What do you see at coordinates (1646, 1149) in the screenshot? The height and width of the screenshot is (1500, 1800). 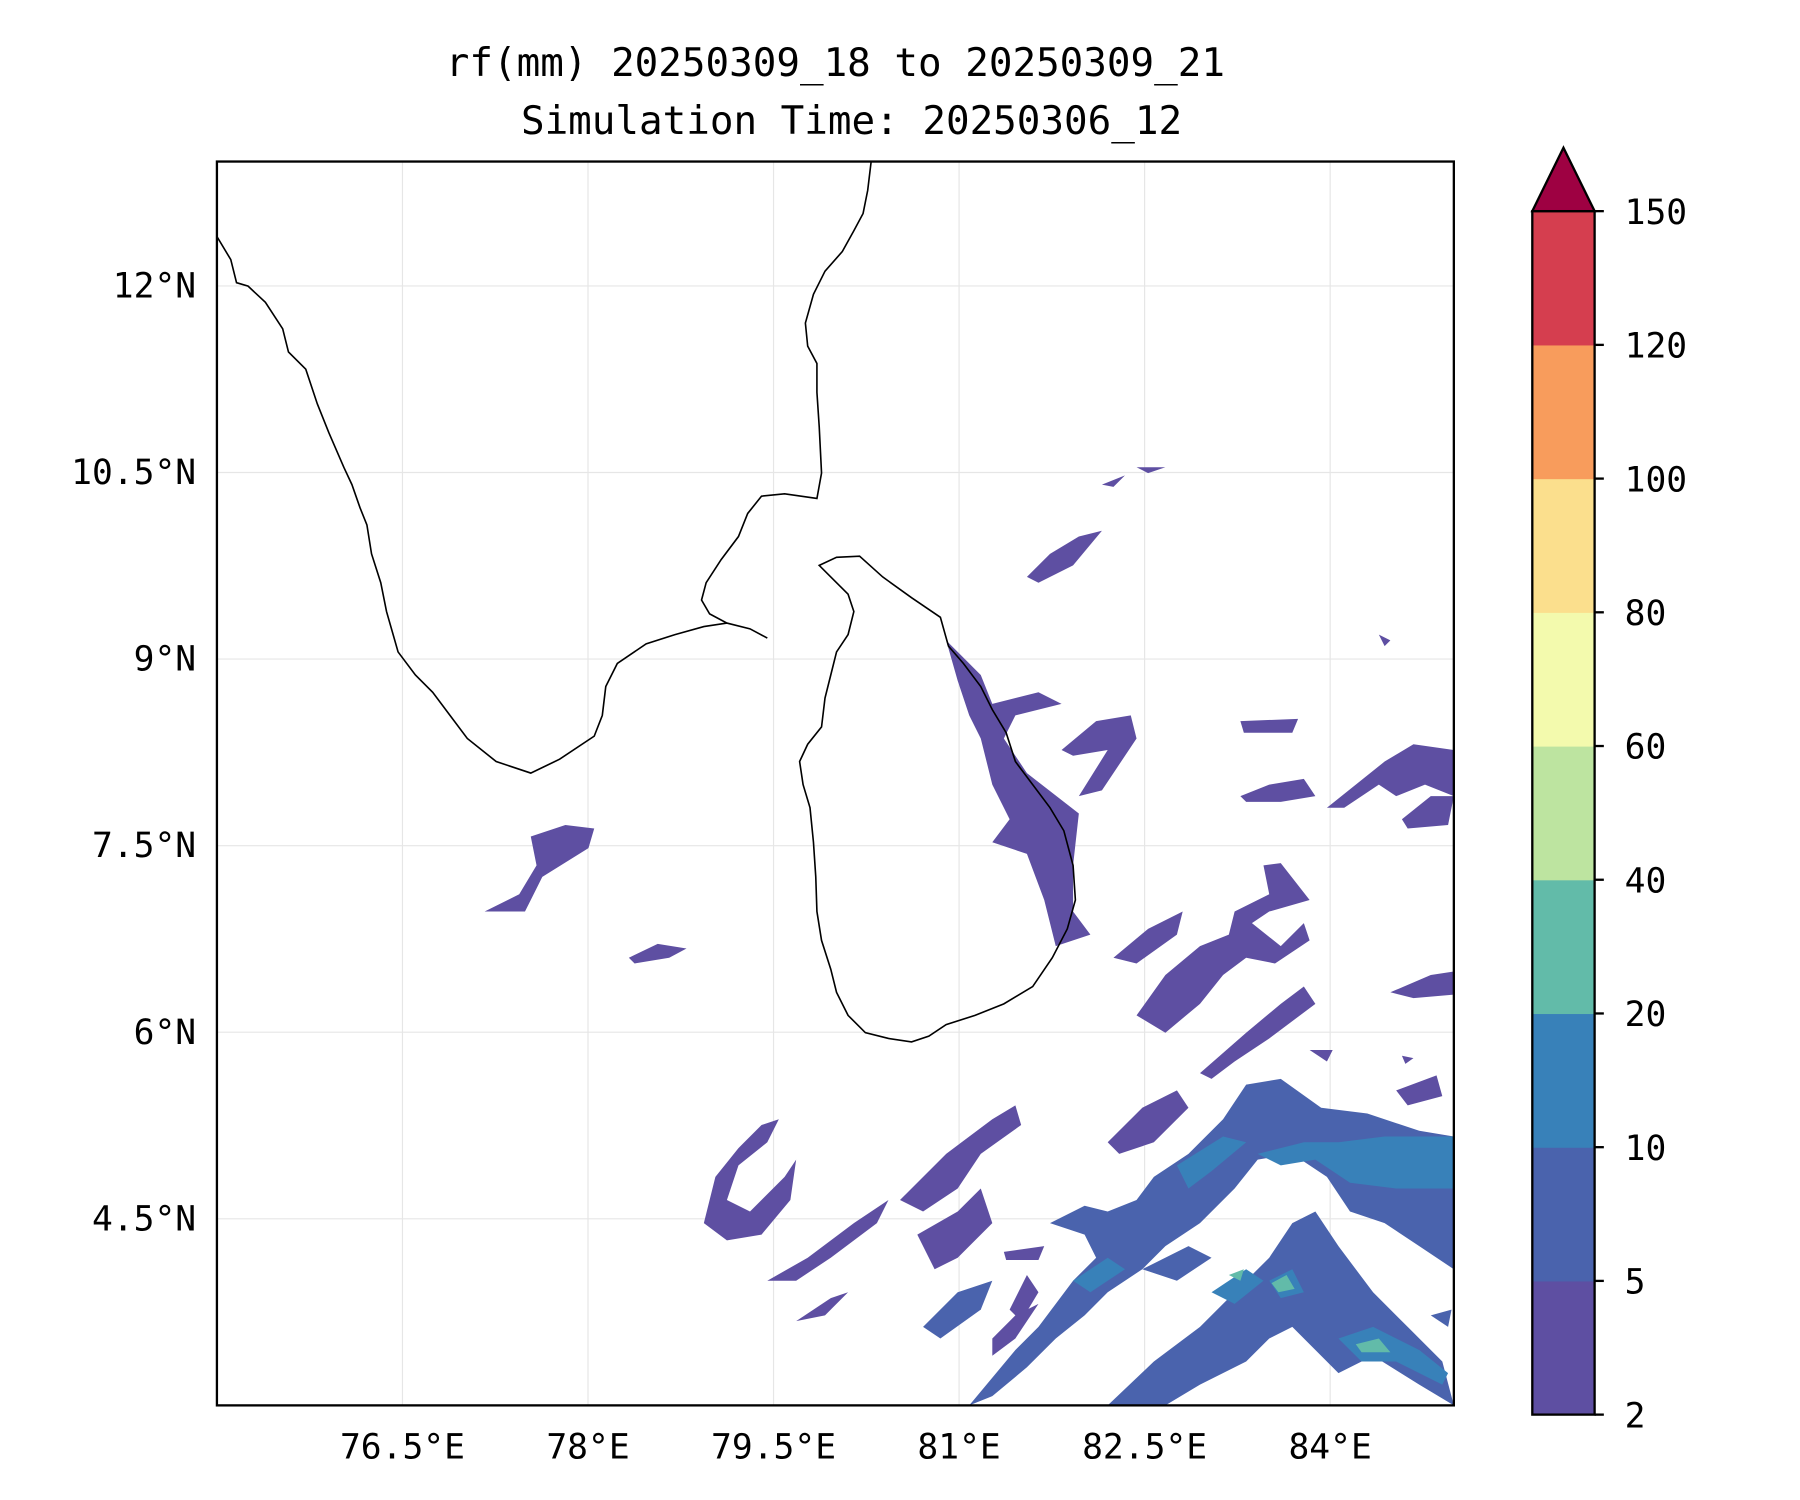 I see `colorbar-tick-label: 10` at bounding box center [1646, 1149].